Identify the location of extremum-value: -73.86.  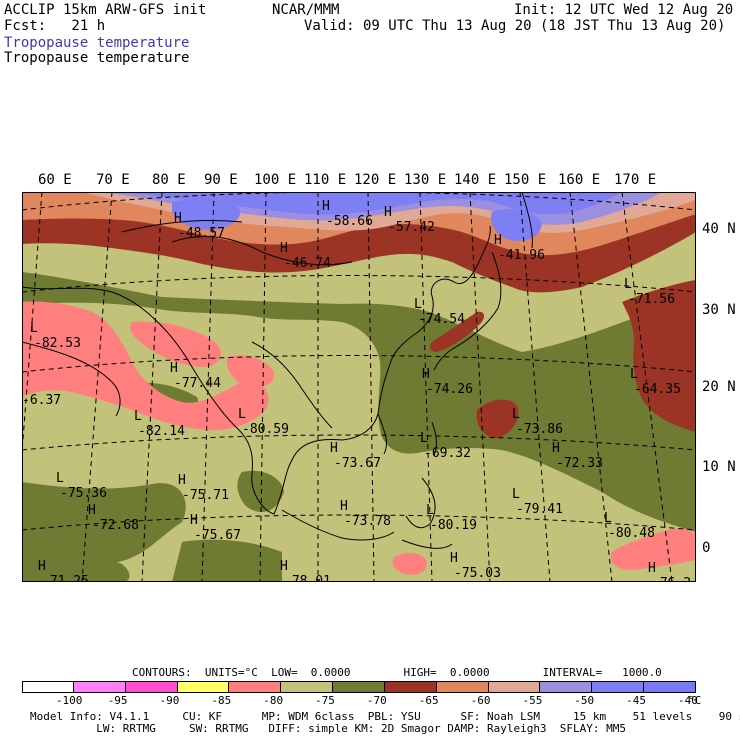
(539, 429).